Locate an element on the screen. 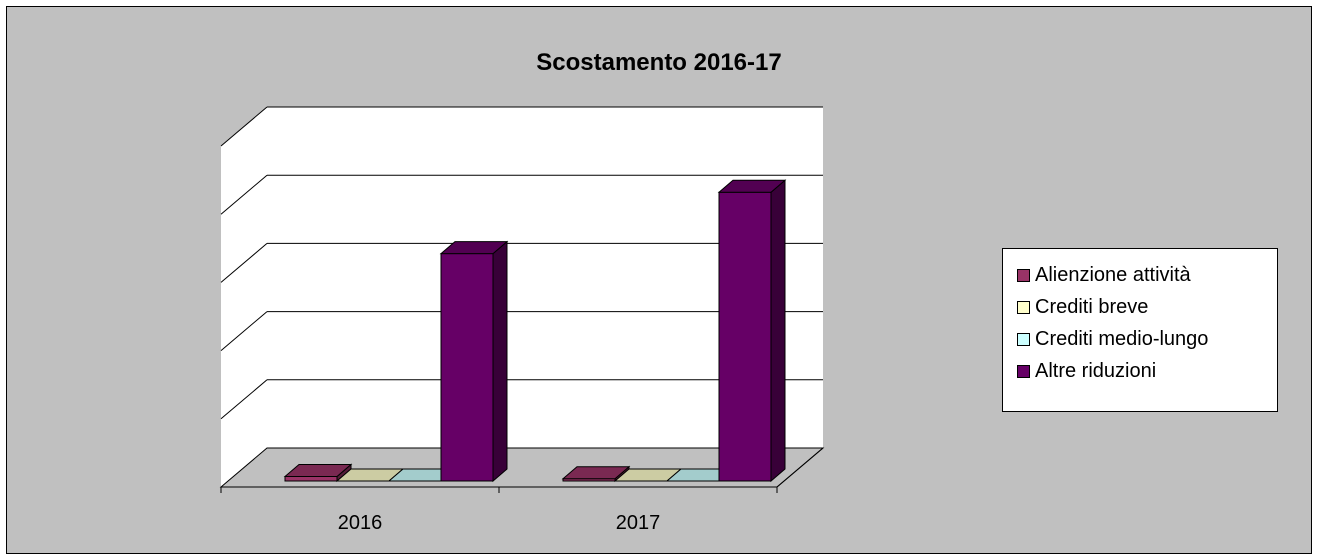 Image resolution: width=1319 pixels, height=560 pixels. legend-label: Crediti medio-lungo is located at coordinates (1122, 338).